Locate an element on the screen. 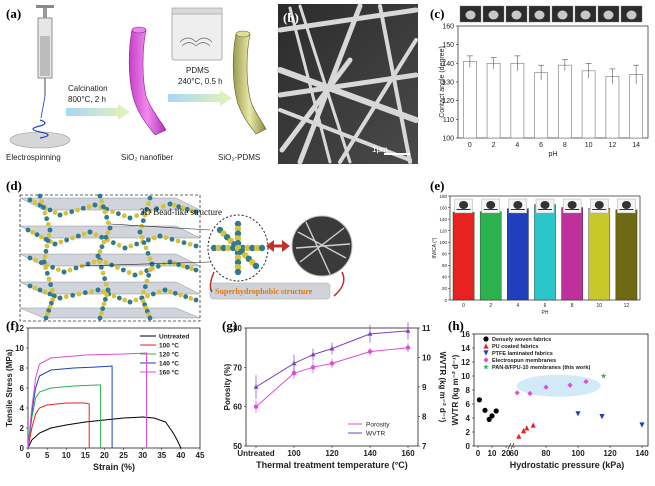 Image resolution: width=655 pixels, height=486 pixels. x-tick-label: 15 is located at coordinates (85, 455).